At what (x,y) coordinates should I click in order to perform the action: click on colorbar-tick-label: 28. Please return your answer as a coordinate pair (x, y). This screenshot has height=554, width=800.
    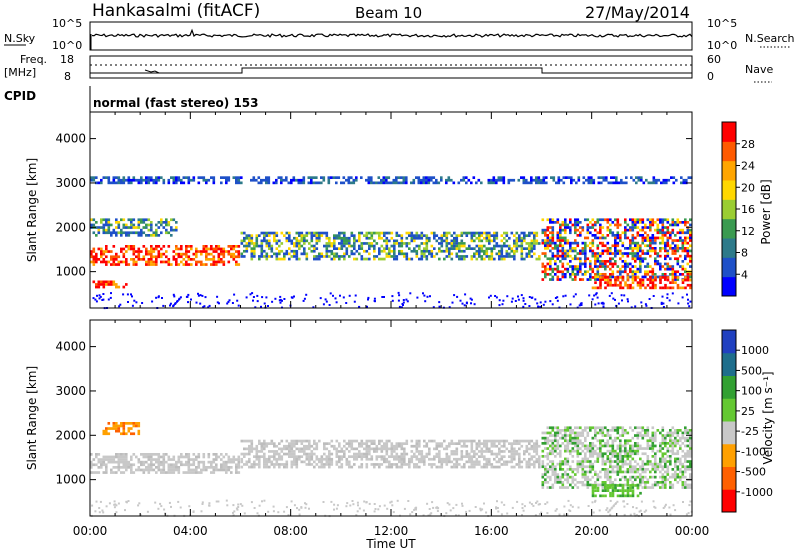
    Looking at the image, I should click on (748, 144).